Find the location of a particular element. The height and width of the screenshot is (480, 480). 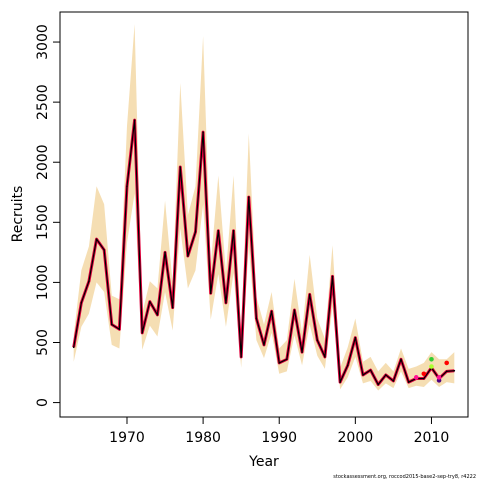

y-axis: 0 500 1000 1500 2000 2500 3000 is located at coordinates (47, 215).